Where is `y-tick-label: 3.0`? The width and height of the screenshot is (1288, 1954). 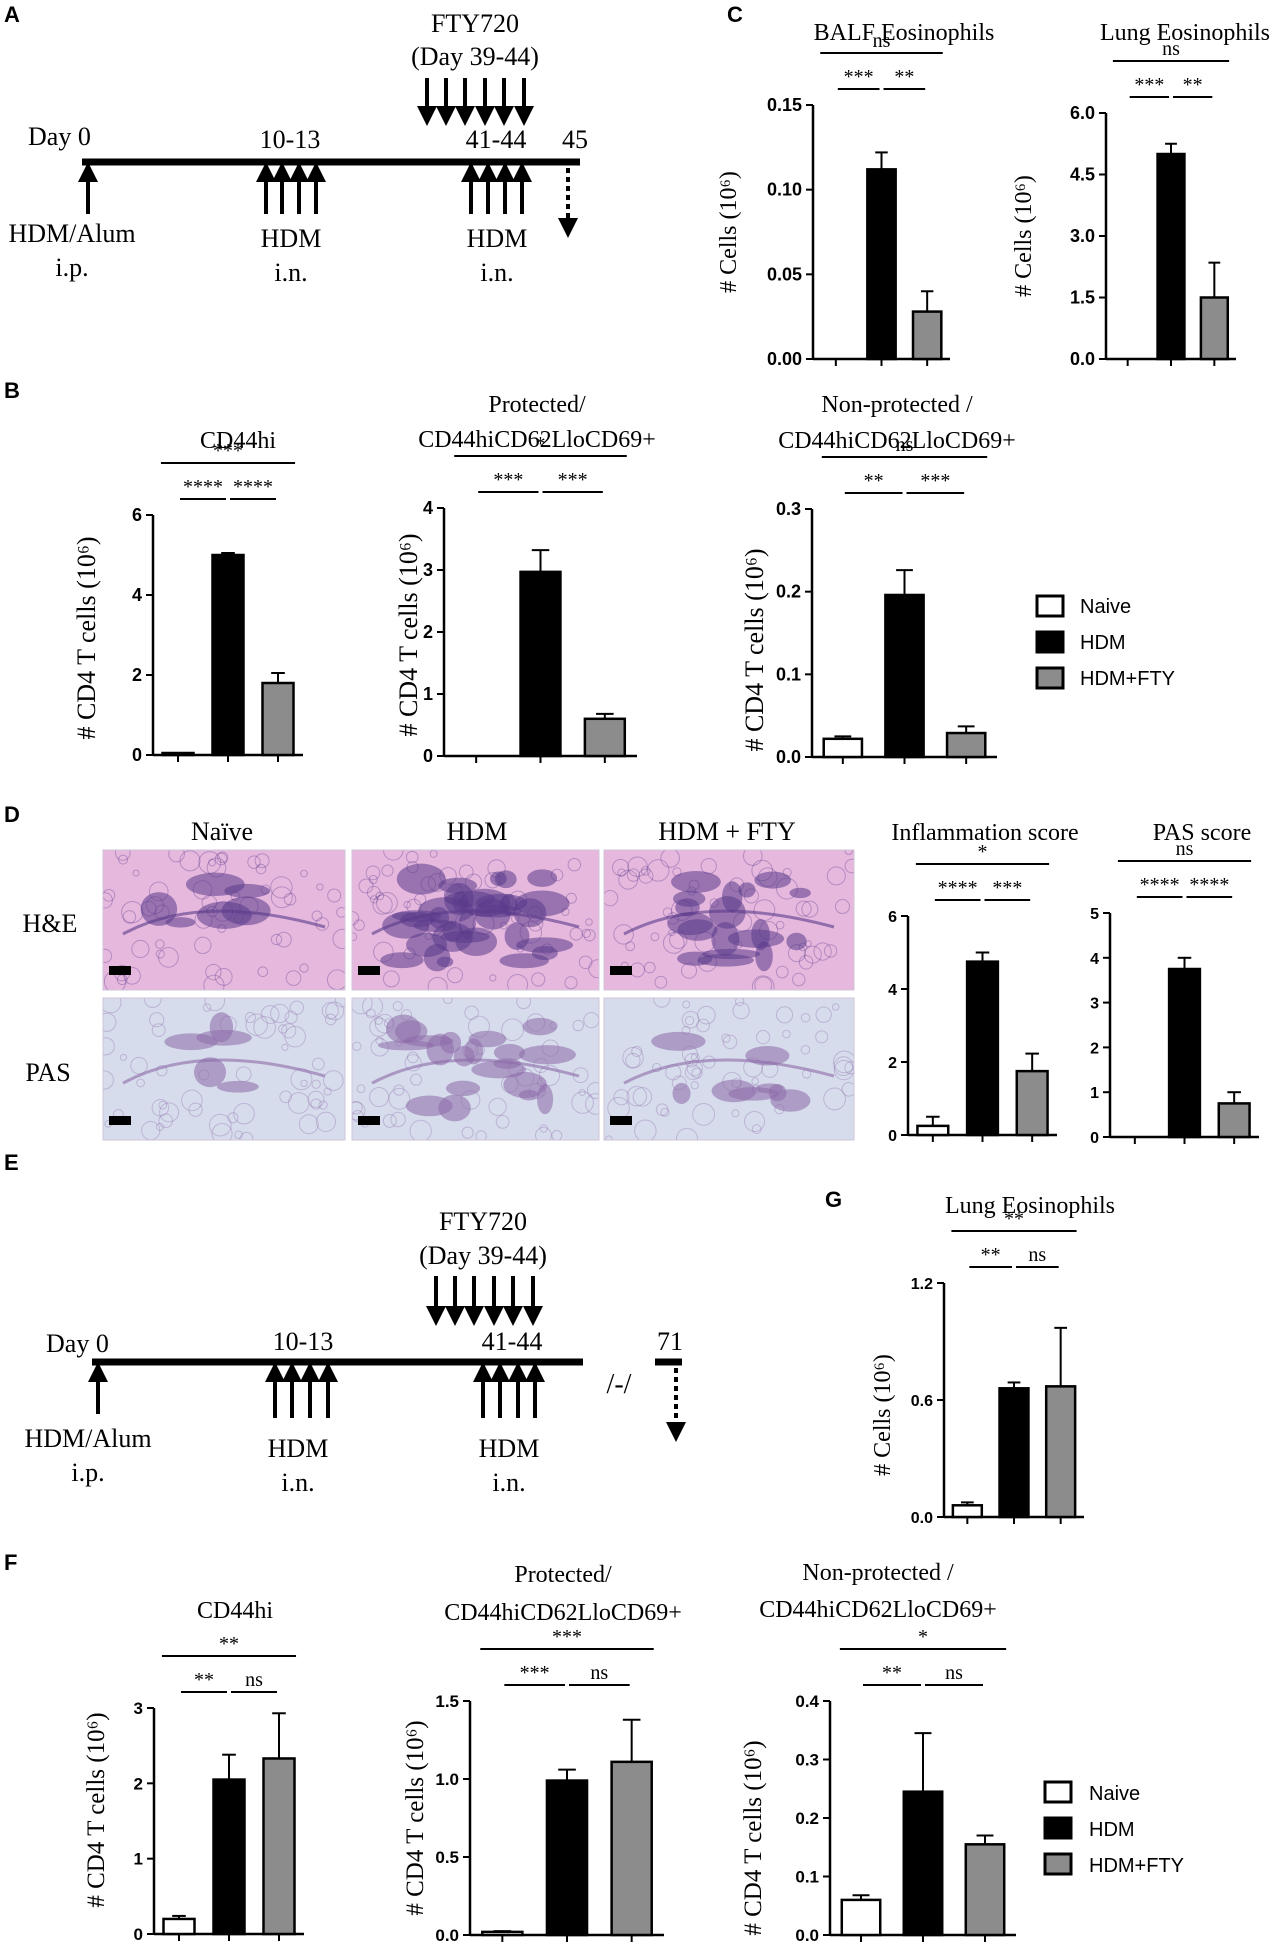 y-tick-label: 3.0 is located at coordinates (1082, 236).